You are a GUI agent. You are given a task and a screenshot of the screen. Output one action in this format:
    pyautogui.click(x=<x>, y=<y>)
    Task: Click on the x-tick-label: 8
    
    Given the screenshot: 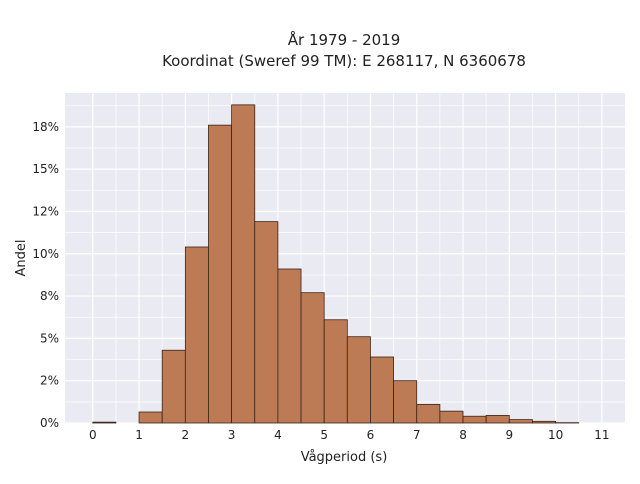 What is the action you would take?
    pyautogui.click(x=463, y=435)
    